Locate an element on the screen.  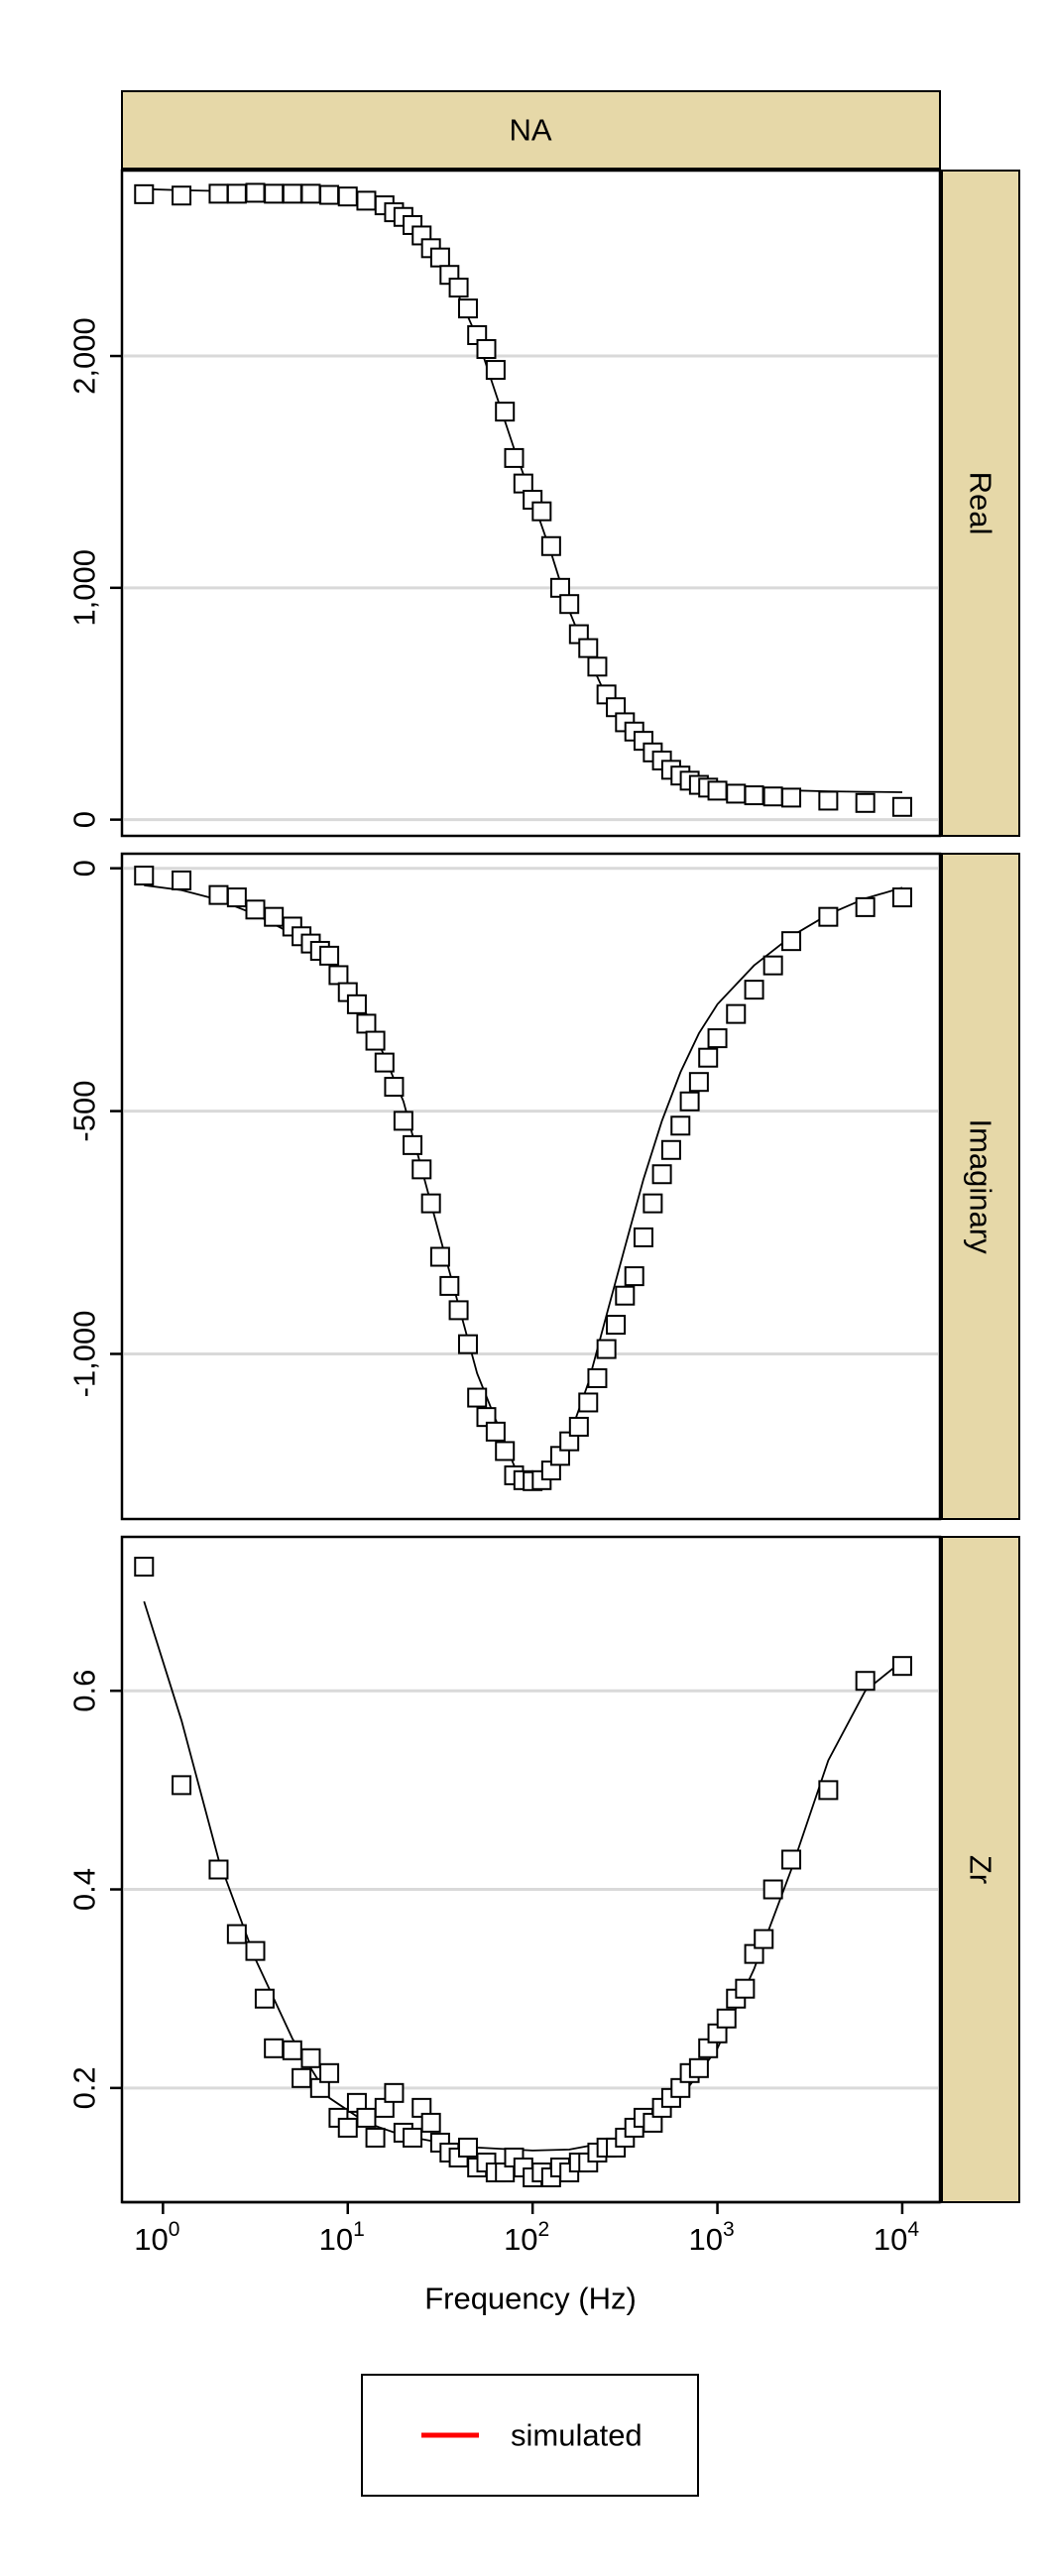
row-strip-label-imaginary: Imaginary is located at coordinates (981, 1186).